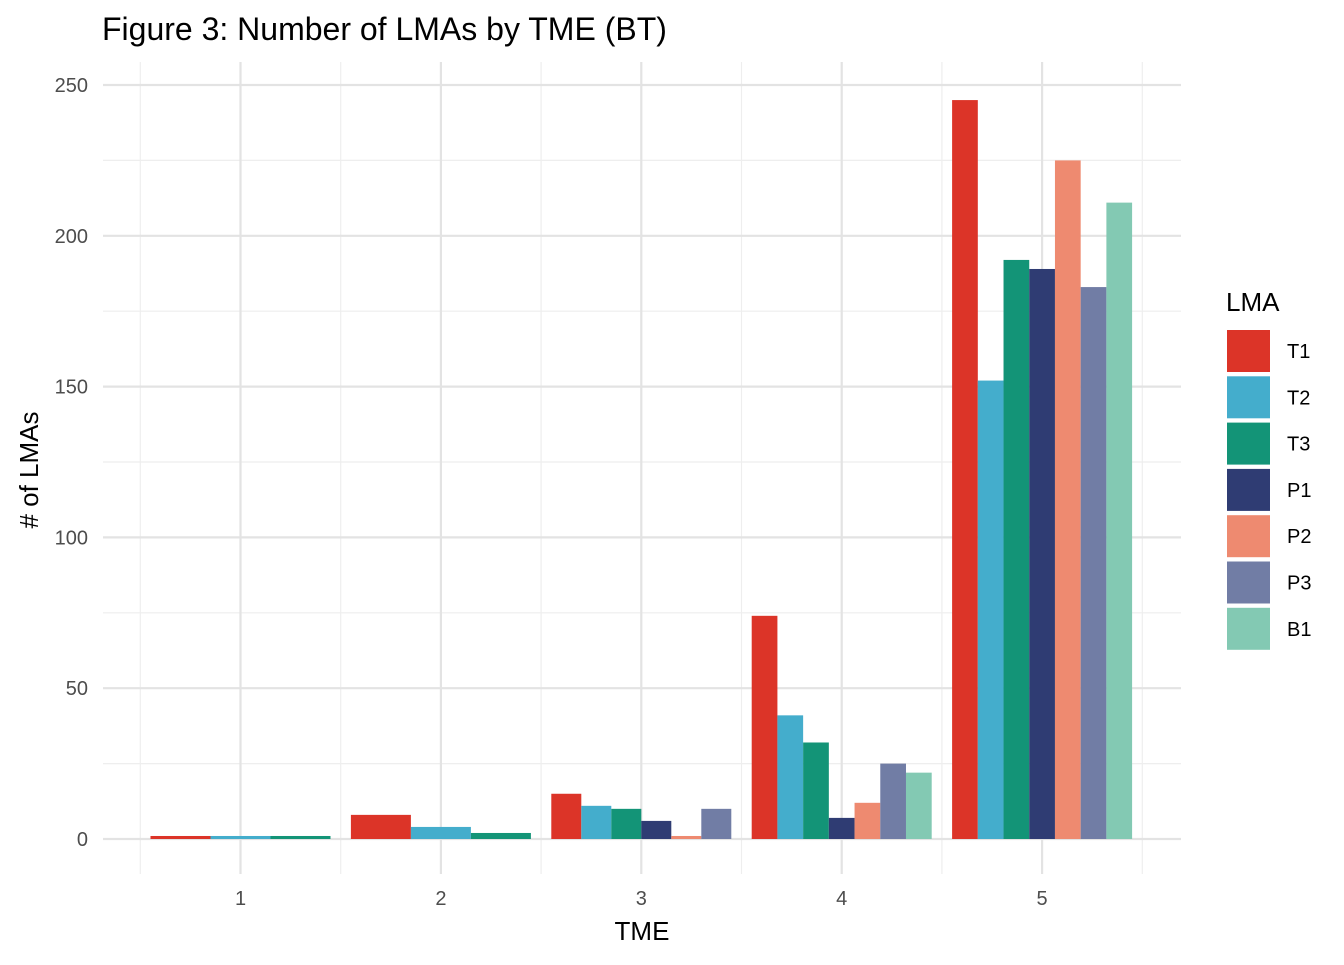 The width and height of the screenshot is (1344, 965). I want to click on x-tick-label: 5, so click(1042, 899).